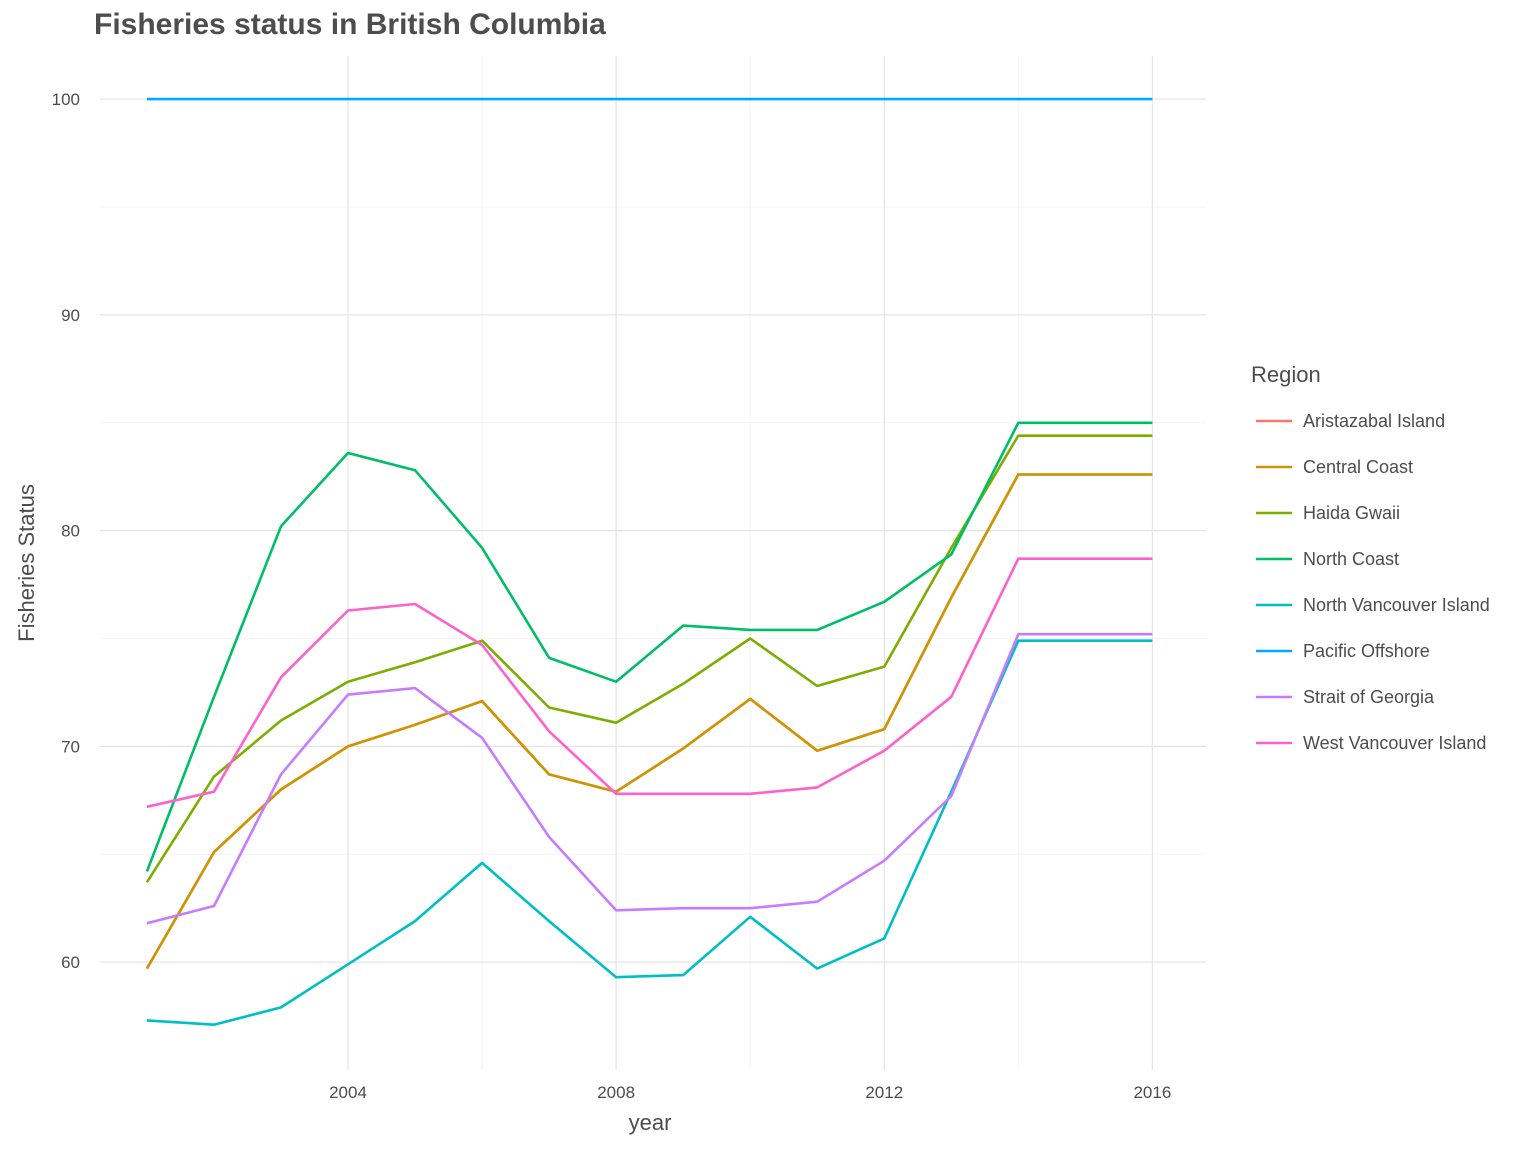 The height and width of the screenshot is (1152, 1536). I want to click on y-tick-label: 60, so click(70, 962).